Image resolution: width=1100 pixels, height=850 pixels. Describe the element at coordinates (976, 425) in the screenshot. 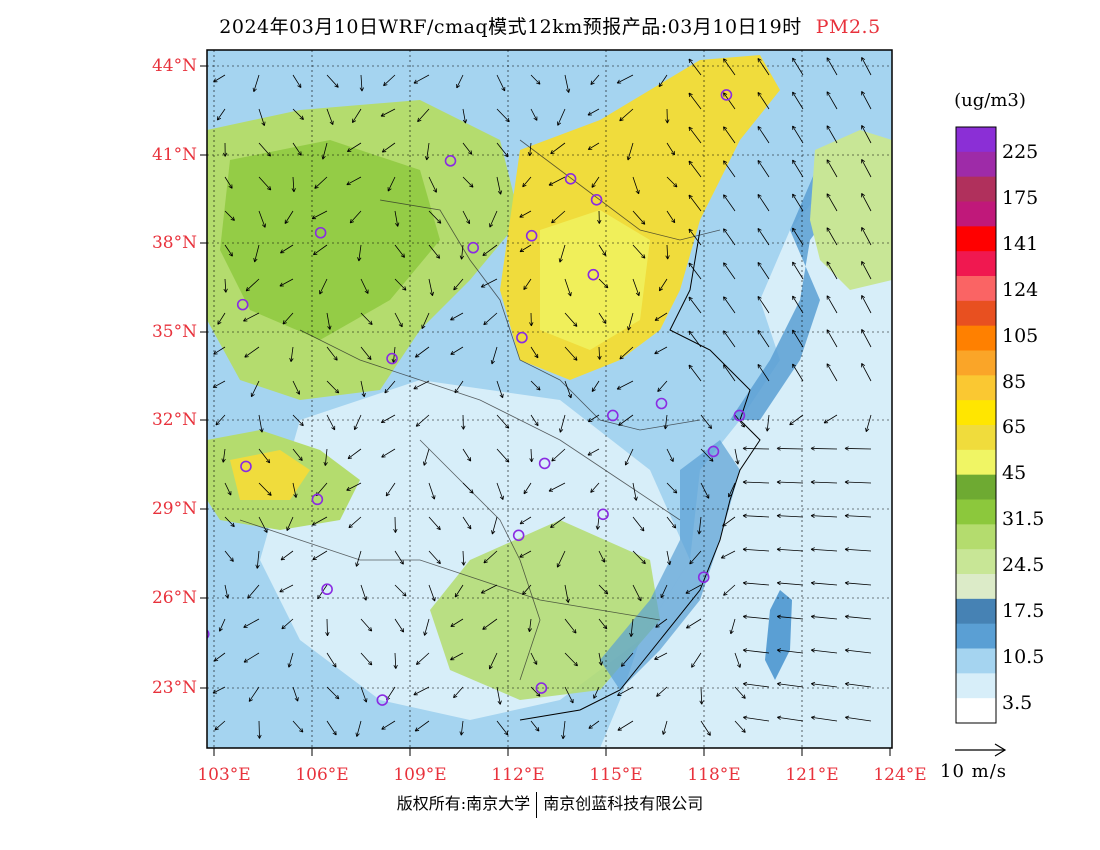

I see `legend-outline` at that location.